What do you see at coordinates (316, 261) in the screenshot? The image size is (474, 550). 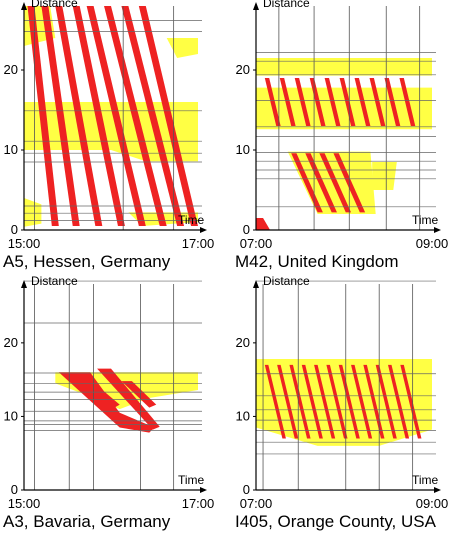 I see `panel-caption: M42, United Kingdom` at bounding box center [316, 261].